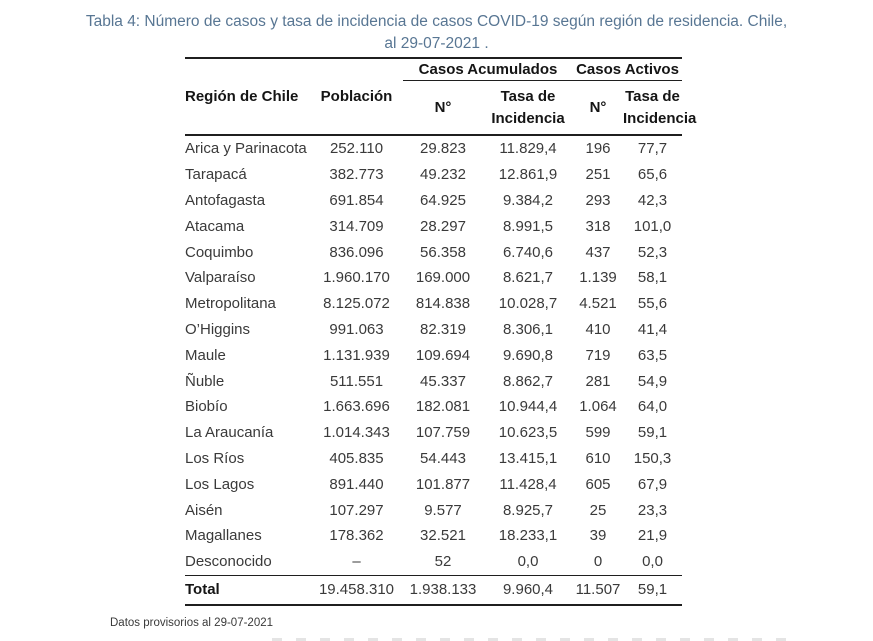 The image size is (873, 641). Describe the element at coordinates (220, 278) in the screenshot. I see `cell-region: Valparaíso` at that location.